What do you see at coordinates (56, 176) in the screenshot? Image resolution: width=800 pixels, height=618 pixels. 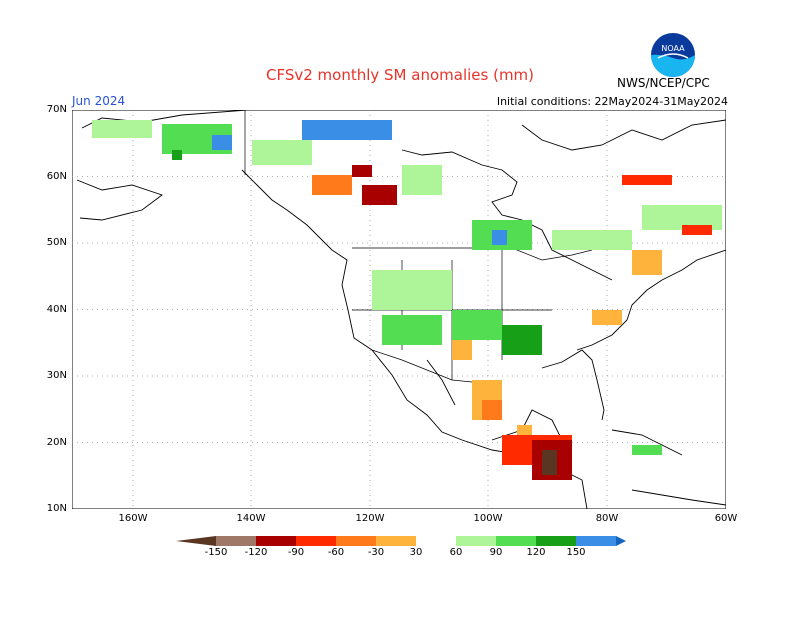 I see `lat-label-60n: 60N` at bounding box center [56, 176].